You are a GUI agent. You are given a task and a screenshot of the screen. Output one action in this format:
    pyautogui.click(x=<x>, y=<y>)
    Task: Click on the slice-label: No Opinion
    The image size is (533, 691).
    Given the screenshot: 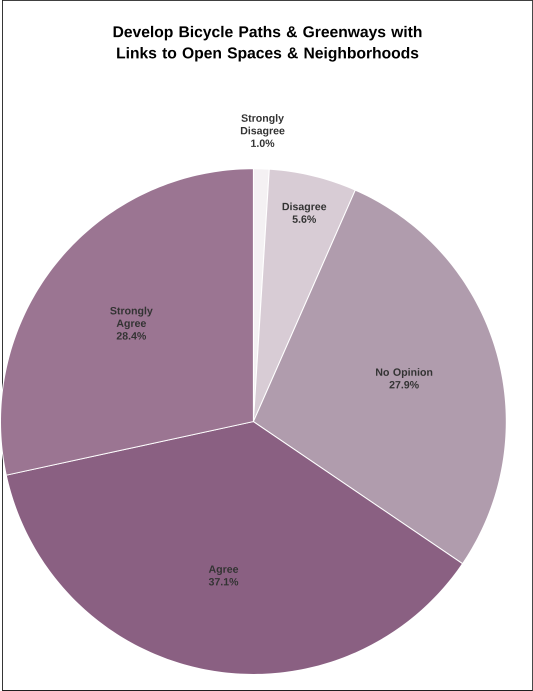 What is the action you would take?
    pyautogui.click(x=404, y=373)
    